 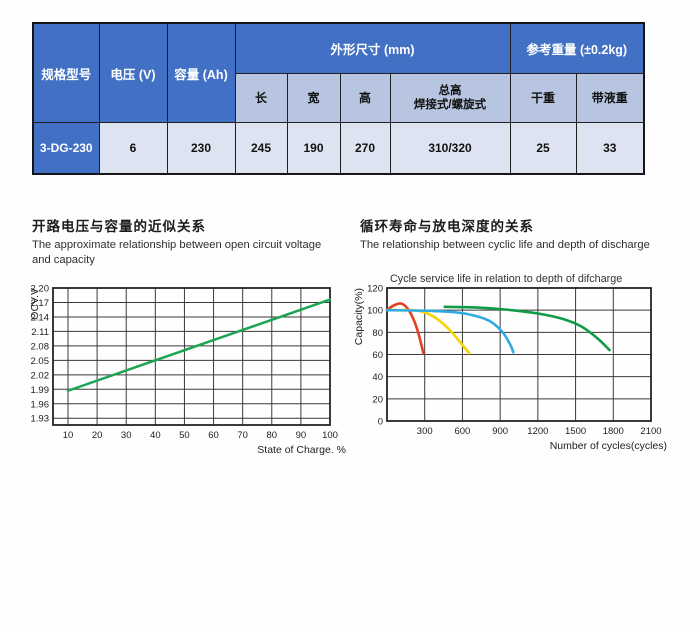 I want to click on cycle-chart-title-cn: 循环寿命与放电深度的关系, so click(x=447, y=226).